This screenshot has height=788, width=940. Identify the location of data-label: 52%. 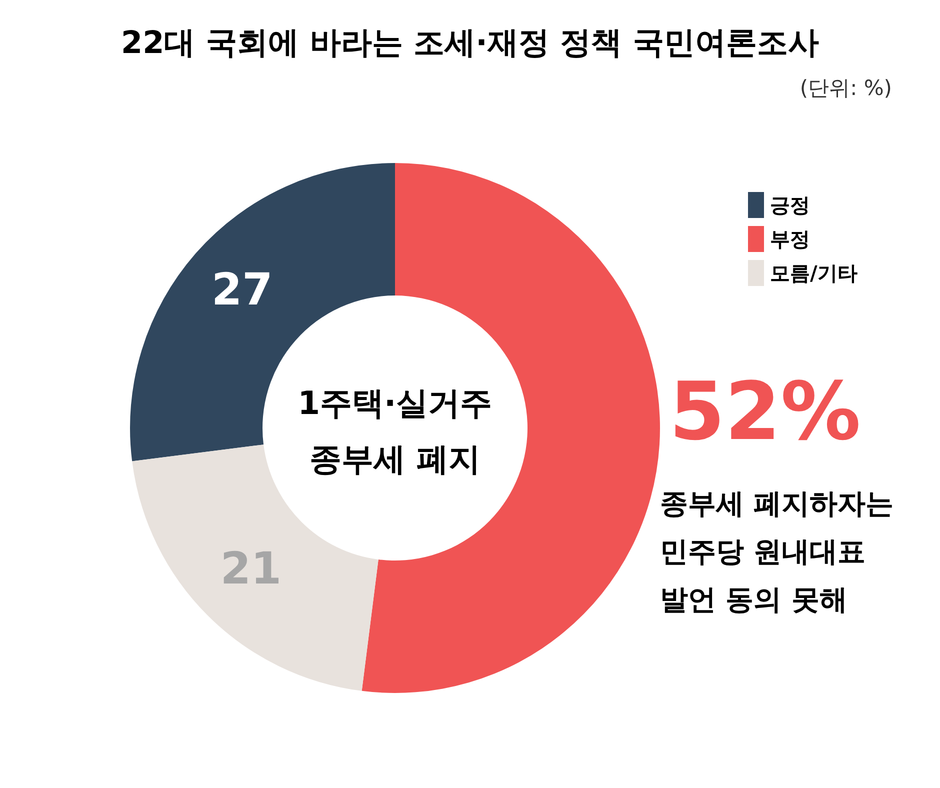
(765, 411).